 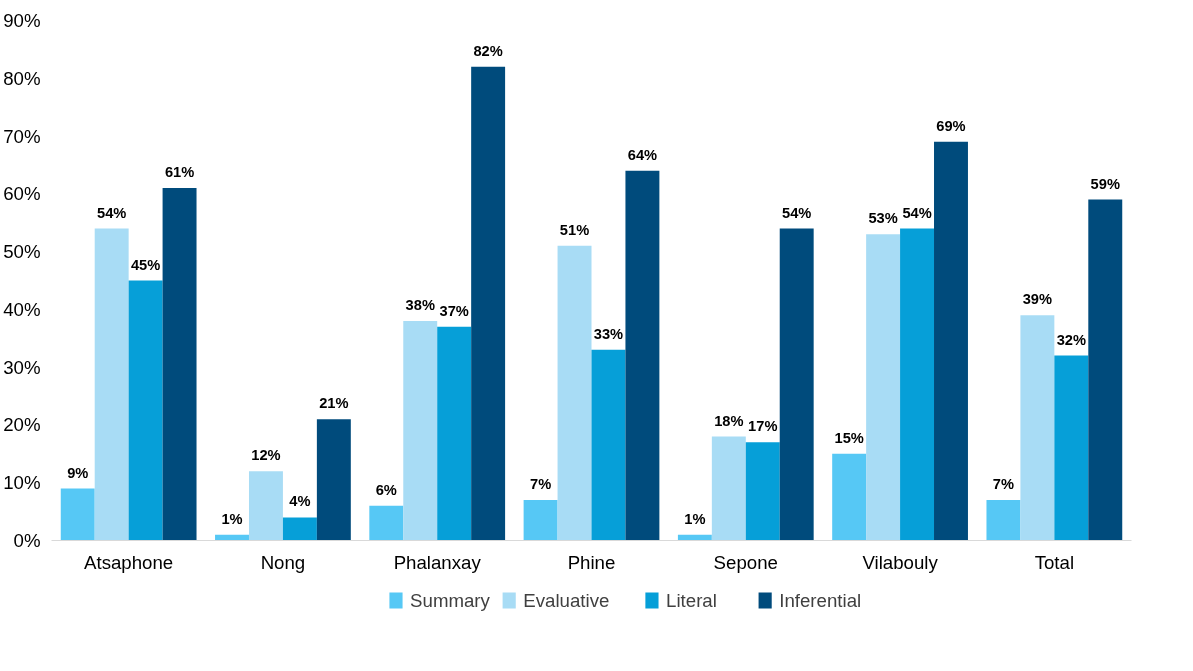 I want to click on x-tick-label: Vilabouly, so click(x=900, y=562).